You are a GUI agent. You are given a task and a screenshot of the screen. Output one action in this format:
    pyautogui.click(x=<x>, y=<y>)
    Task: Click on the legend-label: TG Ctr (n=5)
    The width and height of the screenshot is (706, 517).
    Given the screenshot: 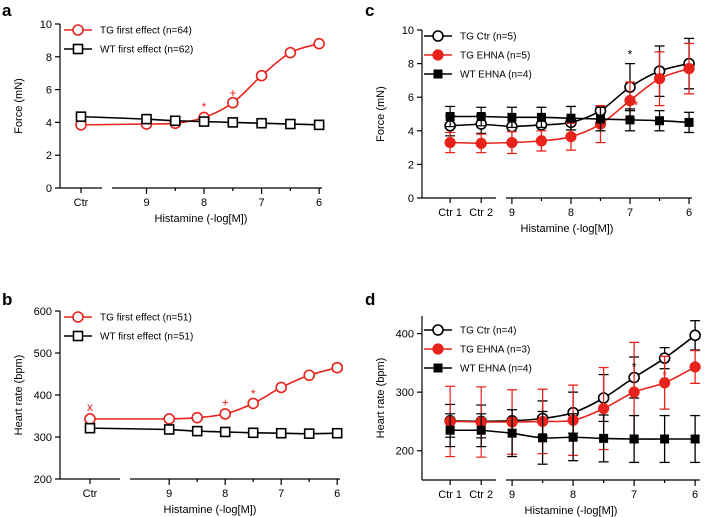 What is the action you would take?
    pyautogui.click(x=488, y=37)
    